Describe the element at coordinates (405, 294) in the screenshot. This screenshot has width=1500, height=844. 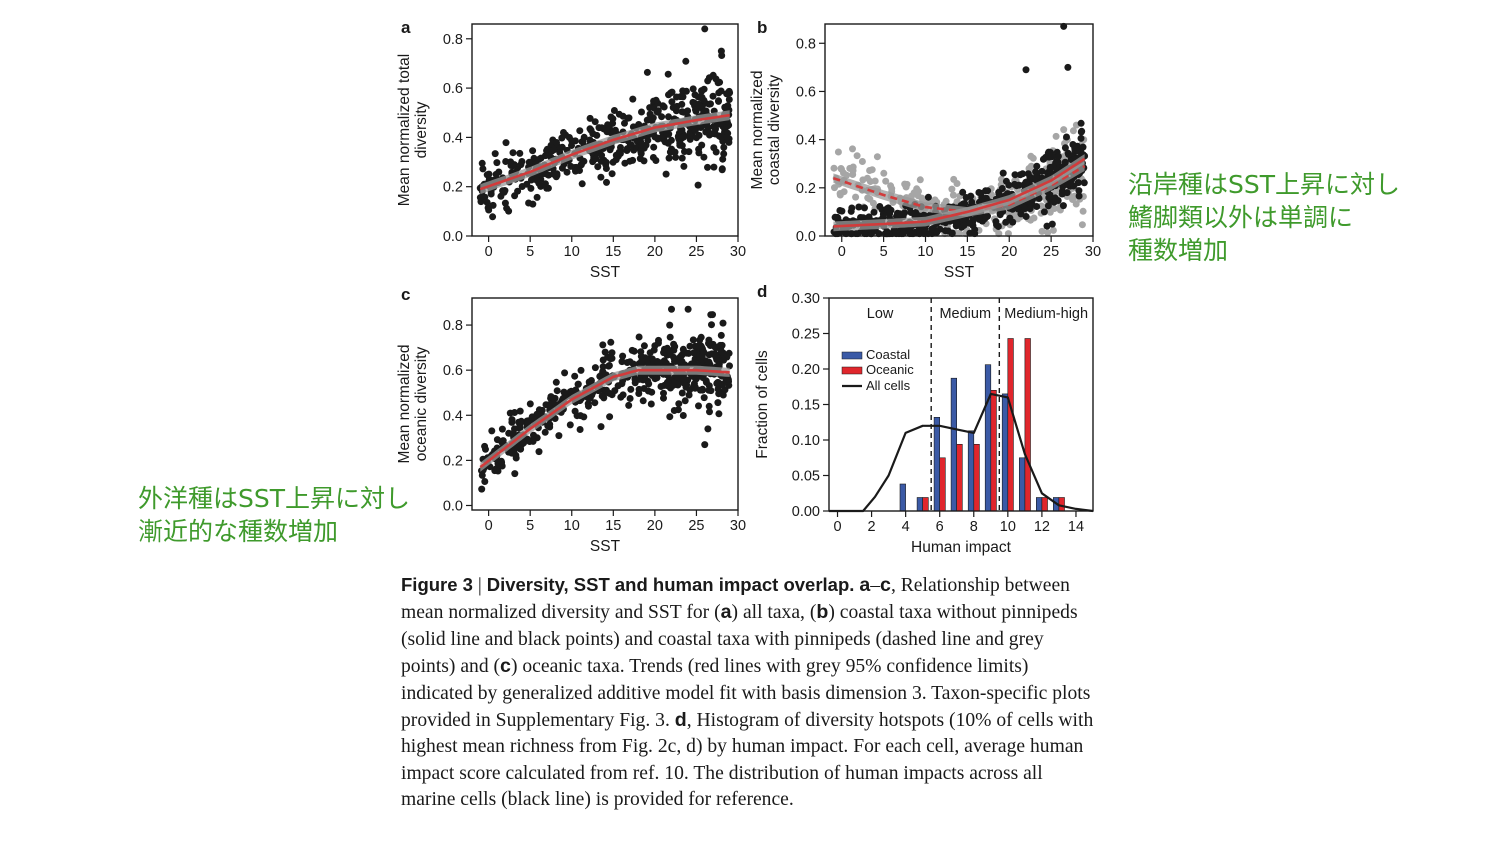
I see `panel-letter: c` at that location.